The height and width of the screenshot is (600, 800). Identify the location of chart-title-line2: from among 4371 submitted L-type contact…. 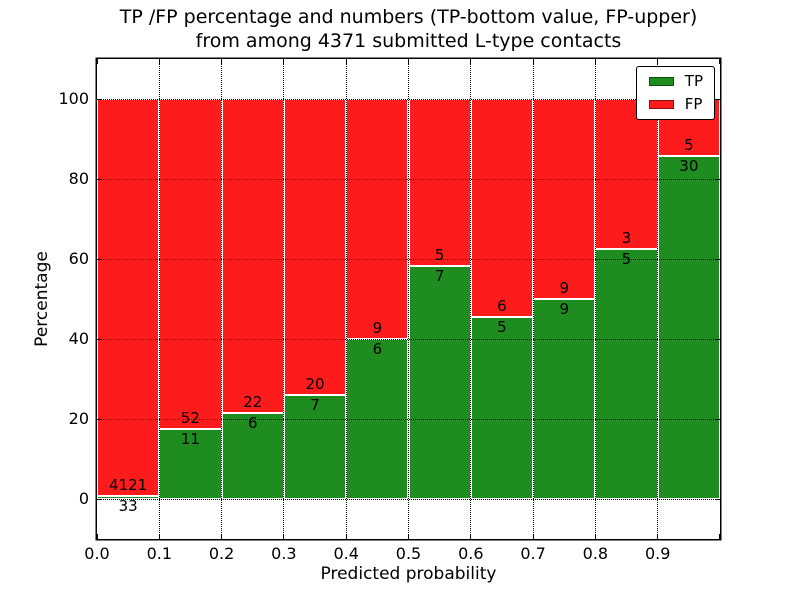
(408, 41).